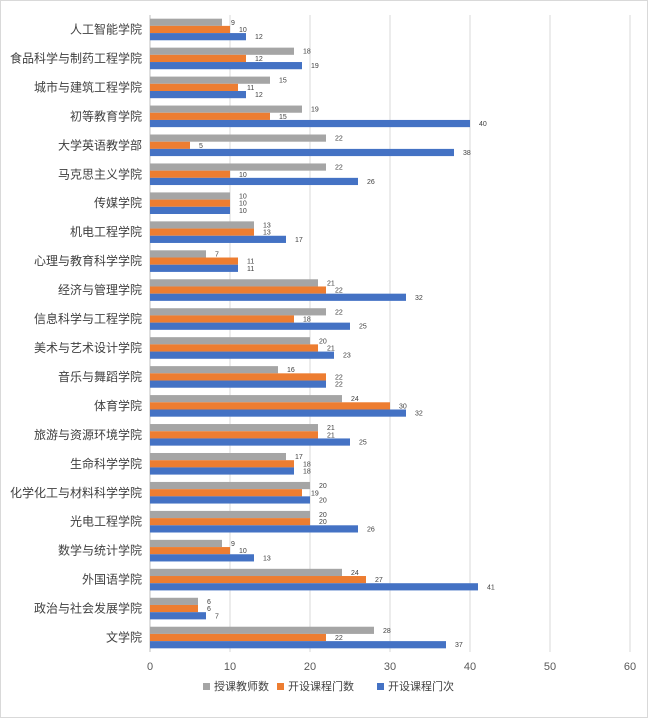 This screenshot has width=648, height=718. What do you see at coordinates (88, 434) in the screenshot?
I see `category-label: 旅游与资源环境学院` at bounding box center [88, 434].